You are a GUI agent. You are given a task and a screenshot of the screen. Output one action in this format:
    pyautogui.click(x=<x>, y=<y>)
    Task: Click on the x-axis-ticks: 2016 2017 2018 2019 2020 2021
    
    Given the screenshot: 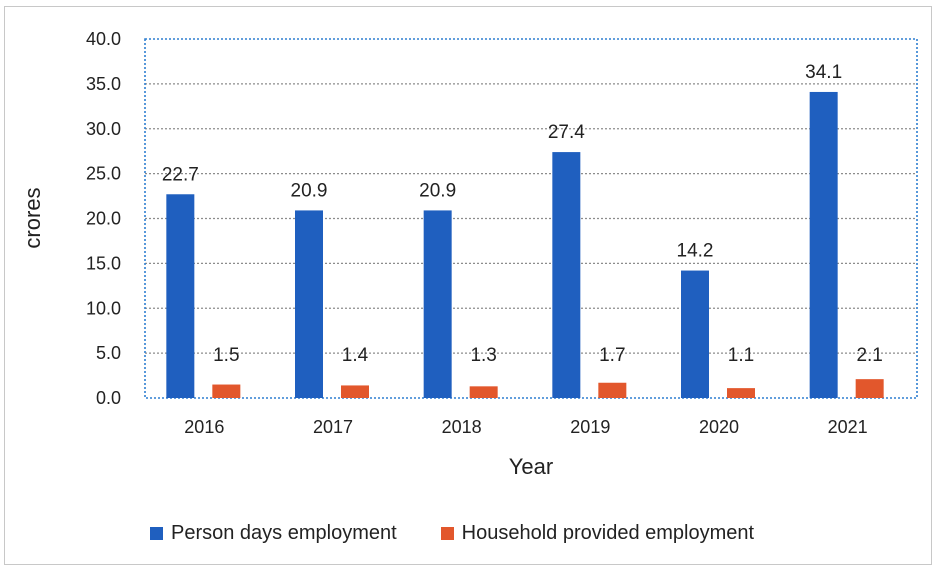 What is the action you would take?
    pyautogui.click(x=525, y=427)
    